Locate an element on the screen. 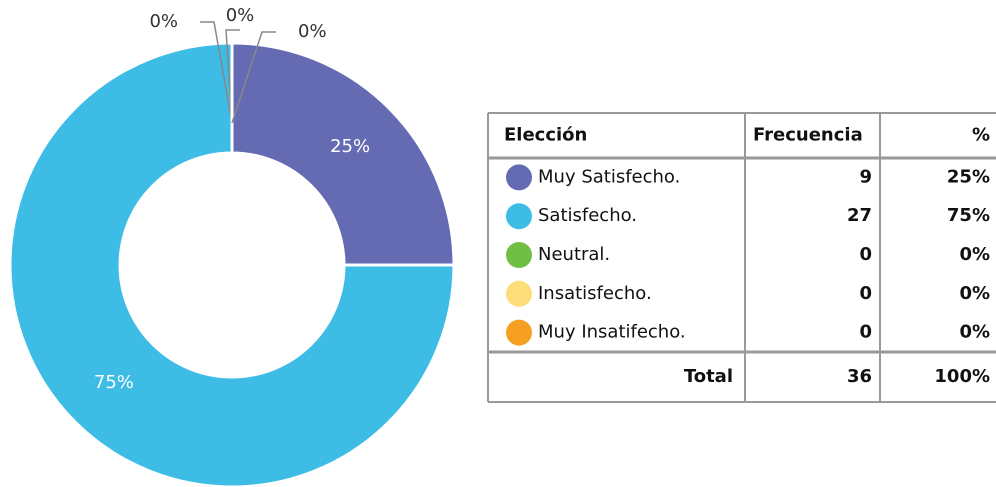 The height and width of the screenshot is (487, 996). row-frequency: 27 is located at coordinates (859, 215).